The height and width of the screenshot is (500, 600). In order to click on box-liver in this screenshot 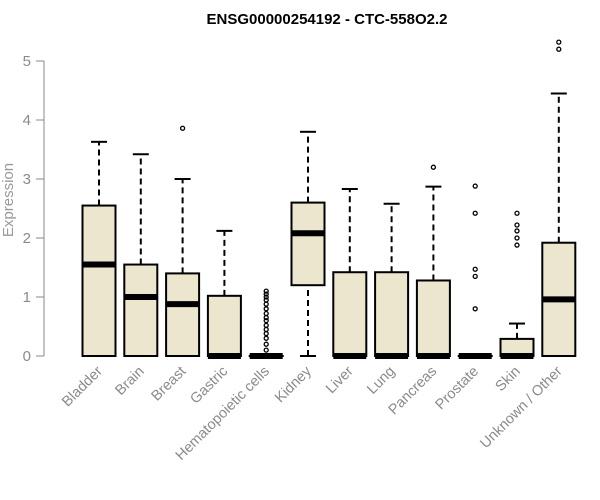, I will do `click(350, 273)`.